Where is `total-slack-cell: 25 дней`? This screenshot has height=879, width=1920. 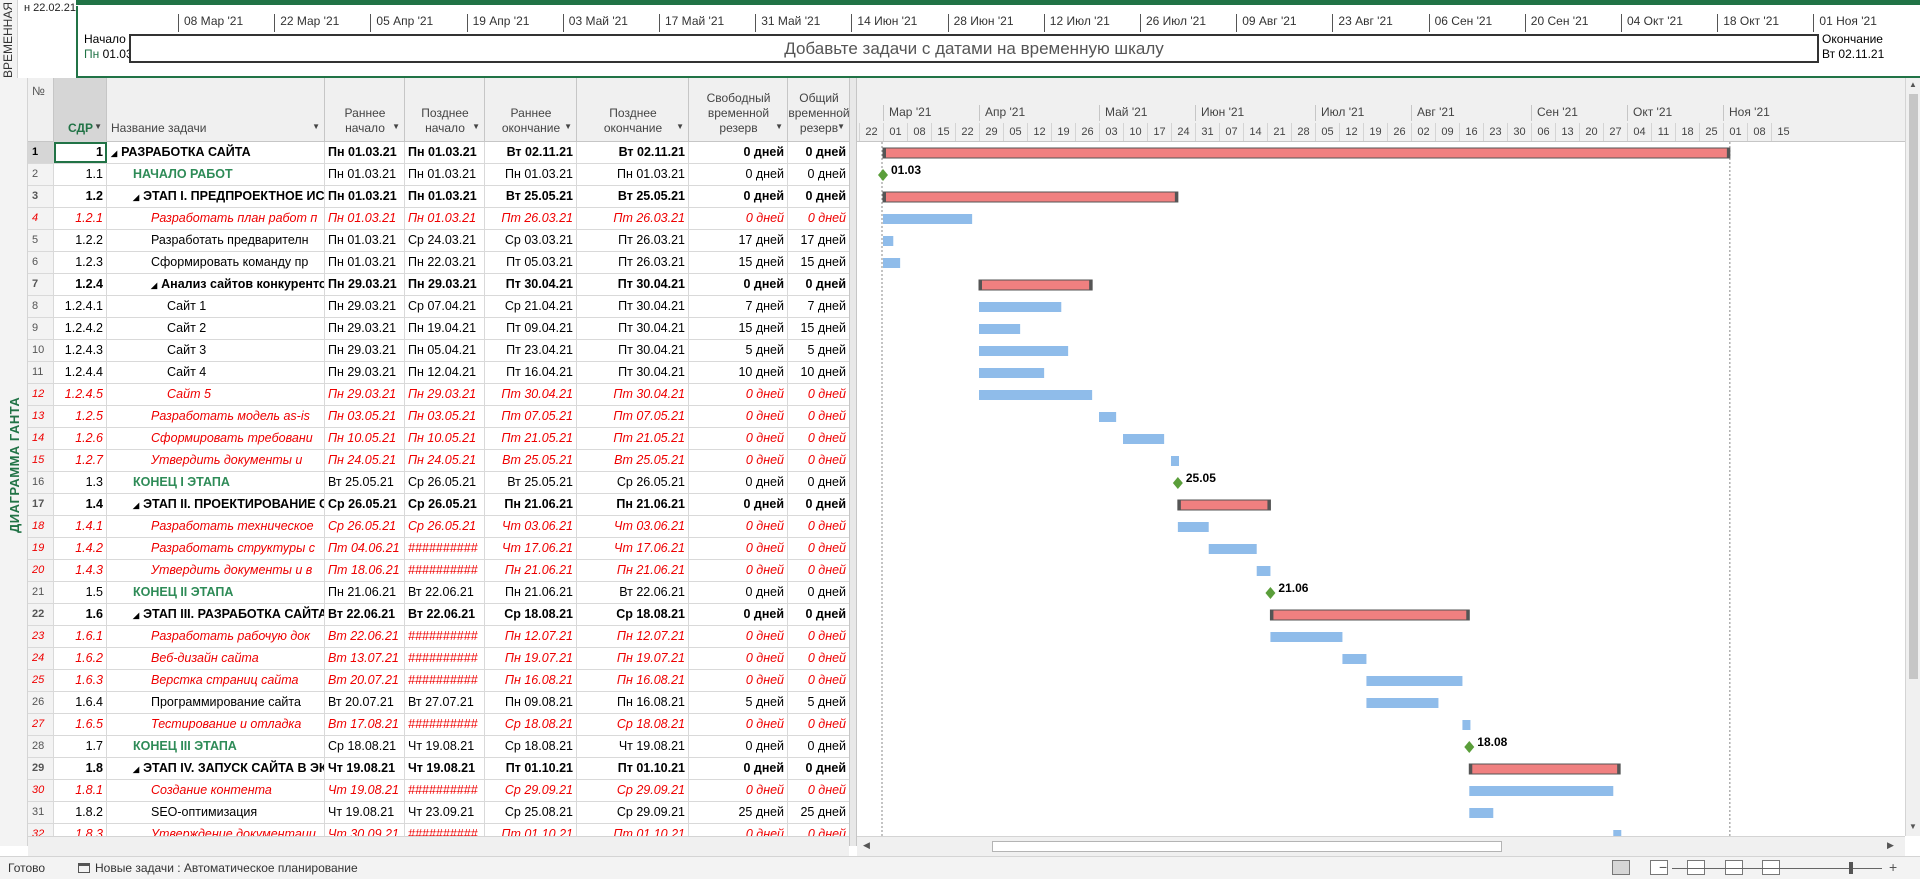
total-slack-cell: 25 дней is located at coordinates (823, 812).